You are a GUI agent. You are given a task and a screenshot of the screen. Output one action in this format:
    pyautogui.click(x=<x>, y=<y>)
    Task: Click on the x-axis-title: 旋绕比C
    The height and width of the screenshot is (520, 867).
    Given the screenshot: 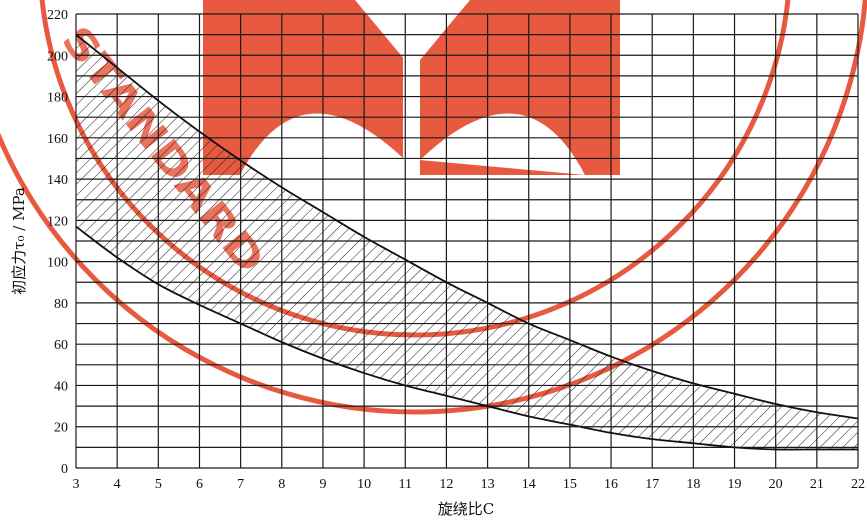 What is the action you would take?
    pyautogui.click(x=466, y=509)
    